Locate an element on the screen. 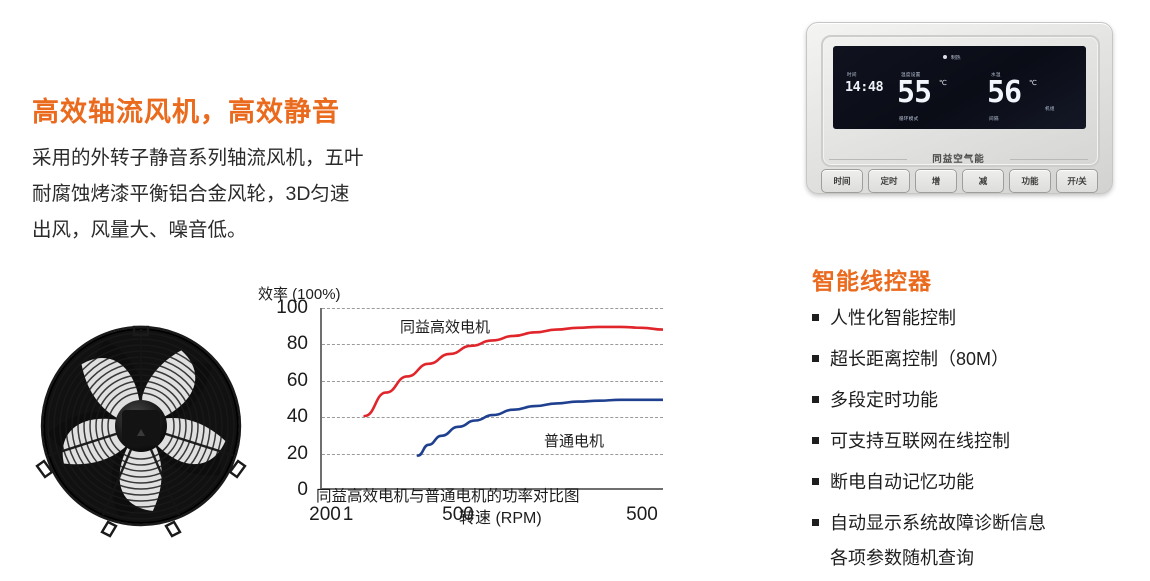  y-tick: 0 is located at coordinates (302, 489).